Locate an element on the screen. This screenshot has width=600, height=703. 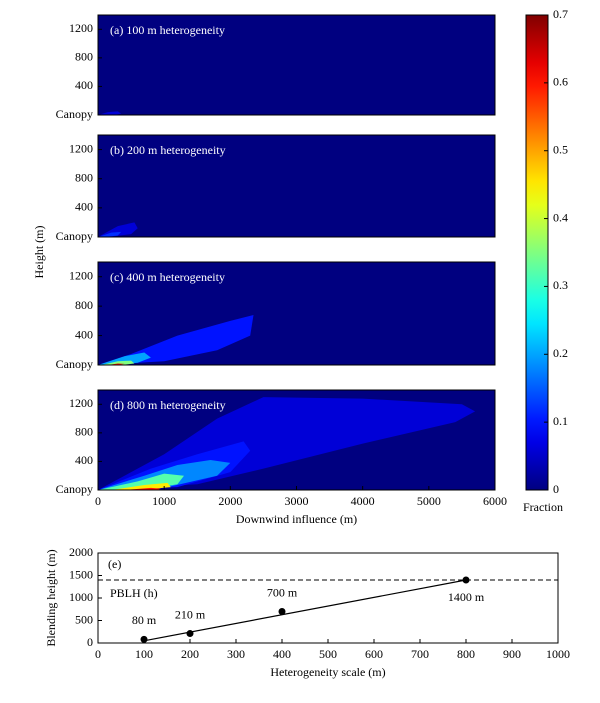
panel-label: (a) 100 m heterogeneity is located at coordinates (167, 30).